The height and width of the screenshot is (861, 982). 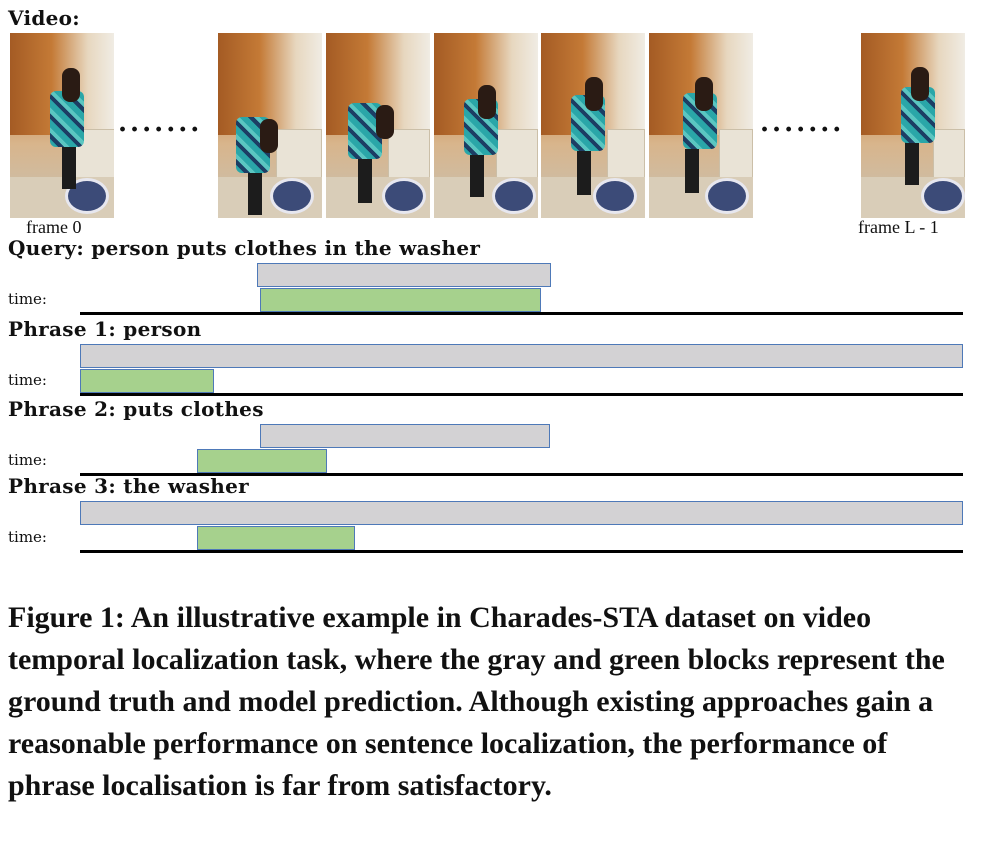 What do you see at coordinates (27, 537) in the screenshot?
I see `time-label-3: time:` at bounding box center [27, 537].